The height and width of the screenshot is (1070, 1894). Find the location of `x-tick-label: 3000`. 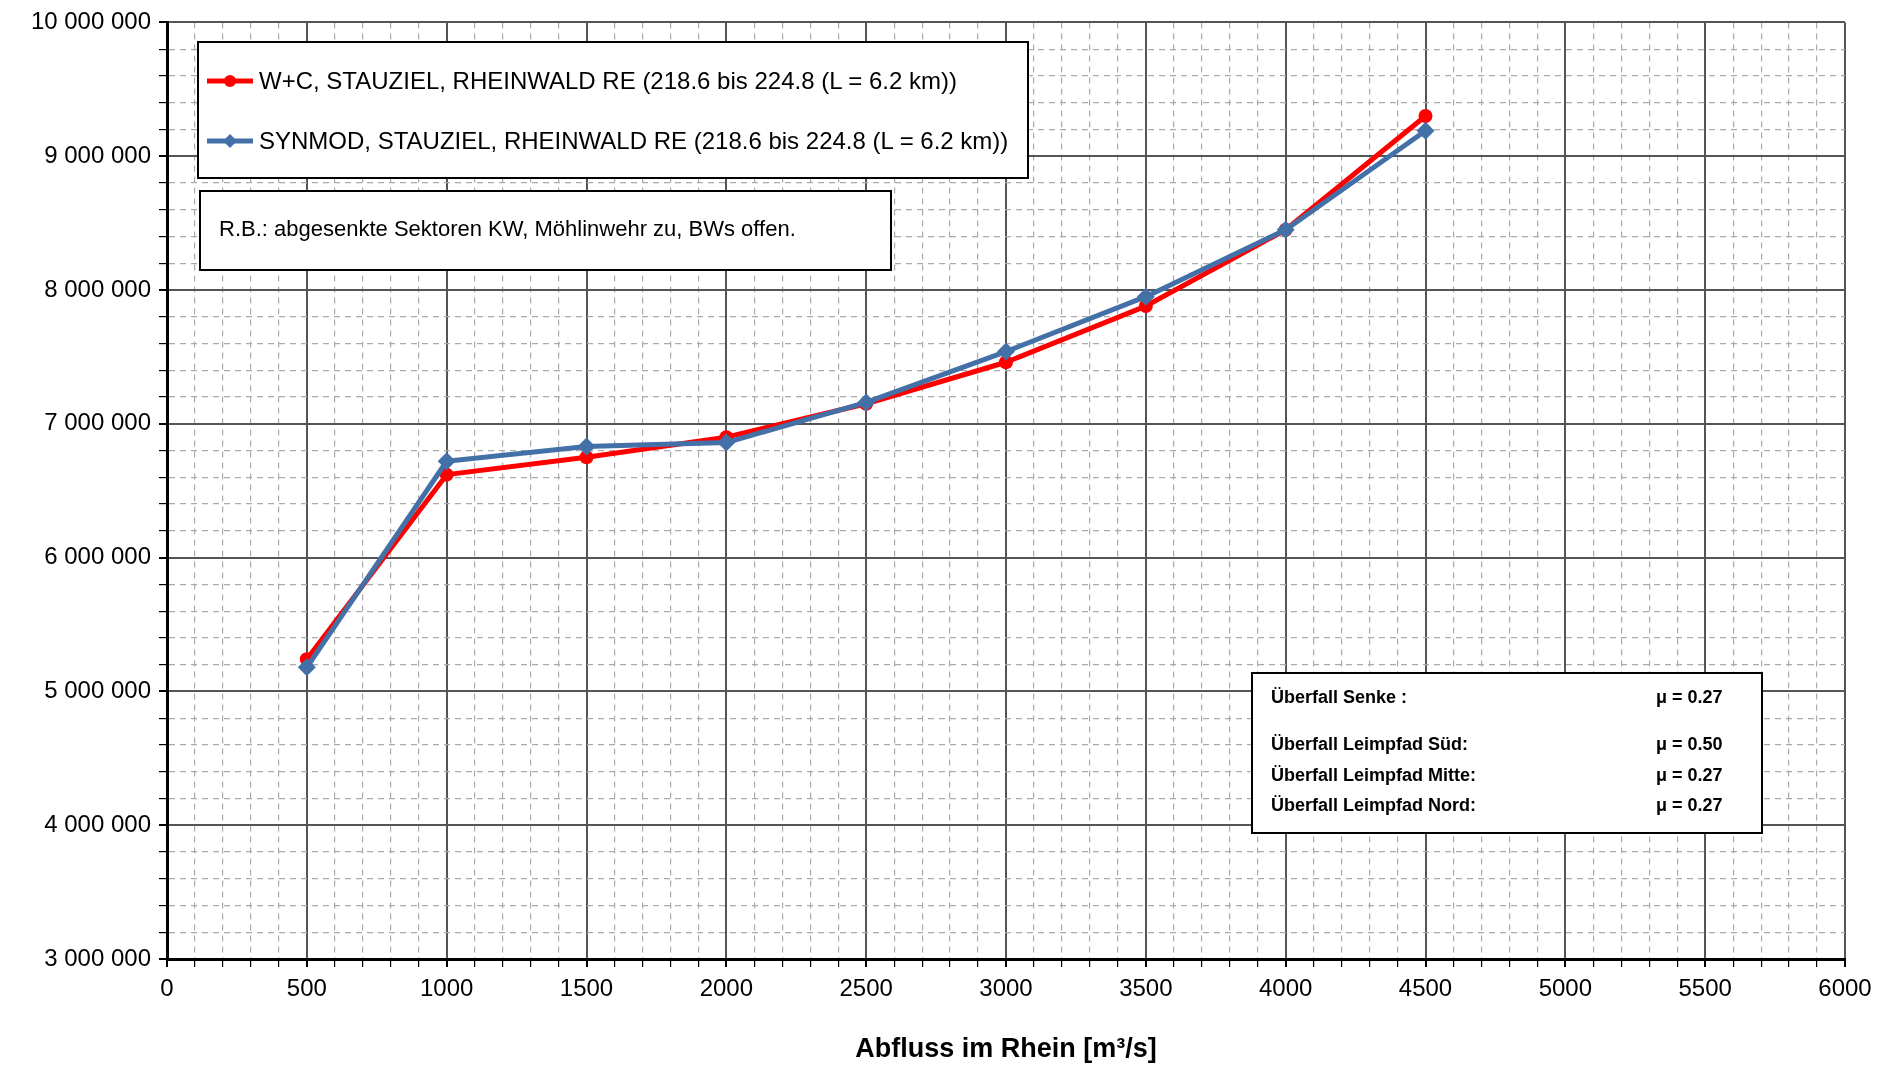

x-tick-label: 3000 is located at coordinates (1006, 988).